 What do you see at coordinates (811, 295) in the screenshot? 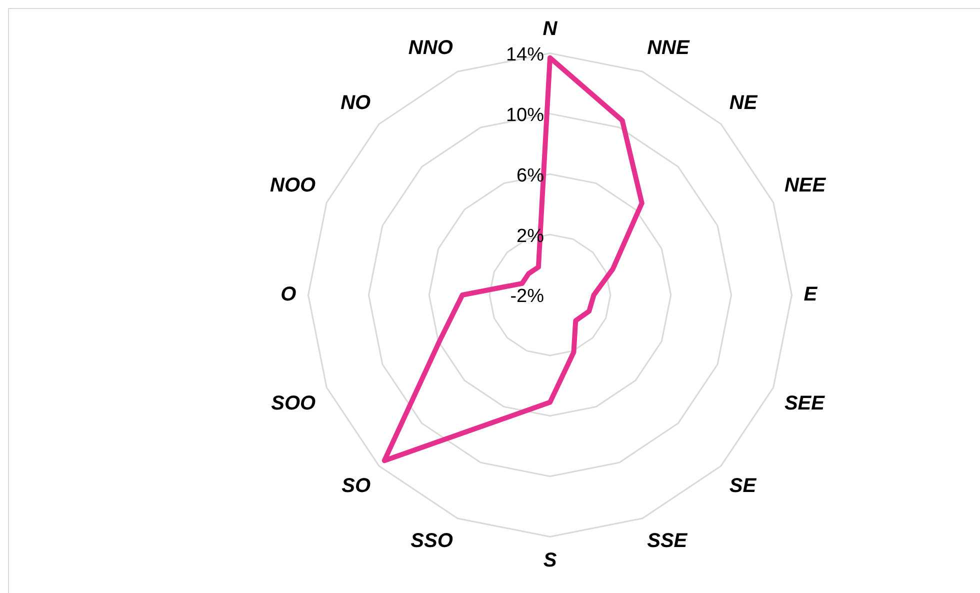
I see `spoke-label: E` at bounding box center [811, 295].